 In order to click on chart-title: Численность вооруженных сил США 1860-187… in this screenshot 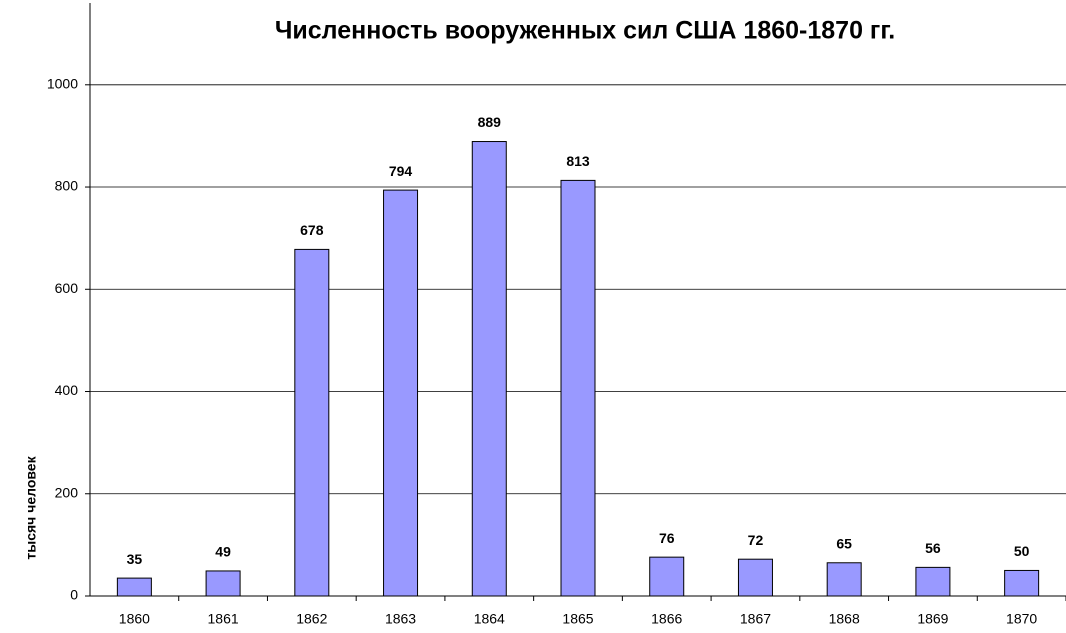, I will do `click(585, 31)`.